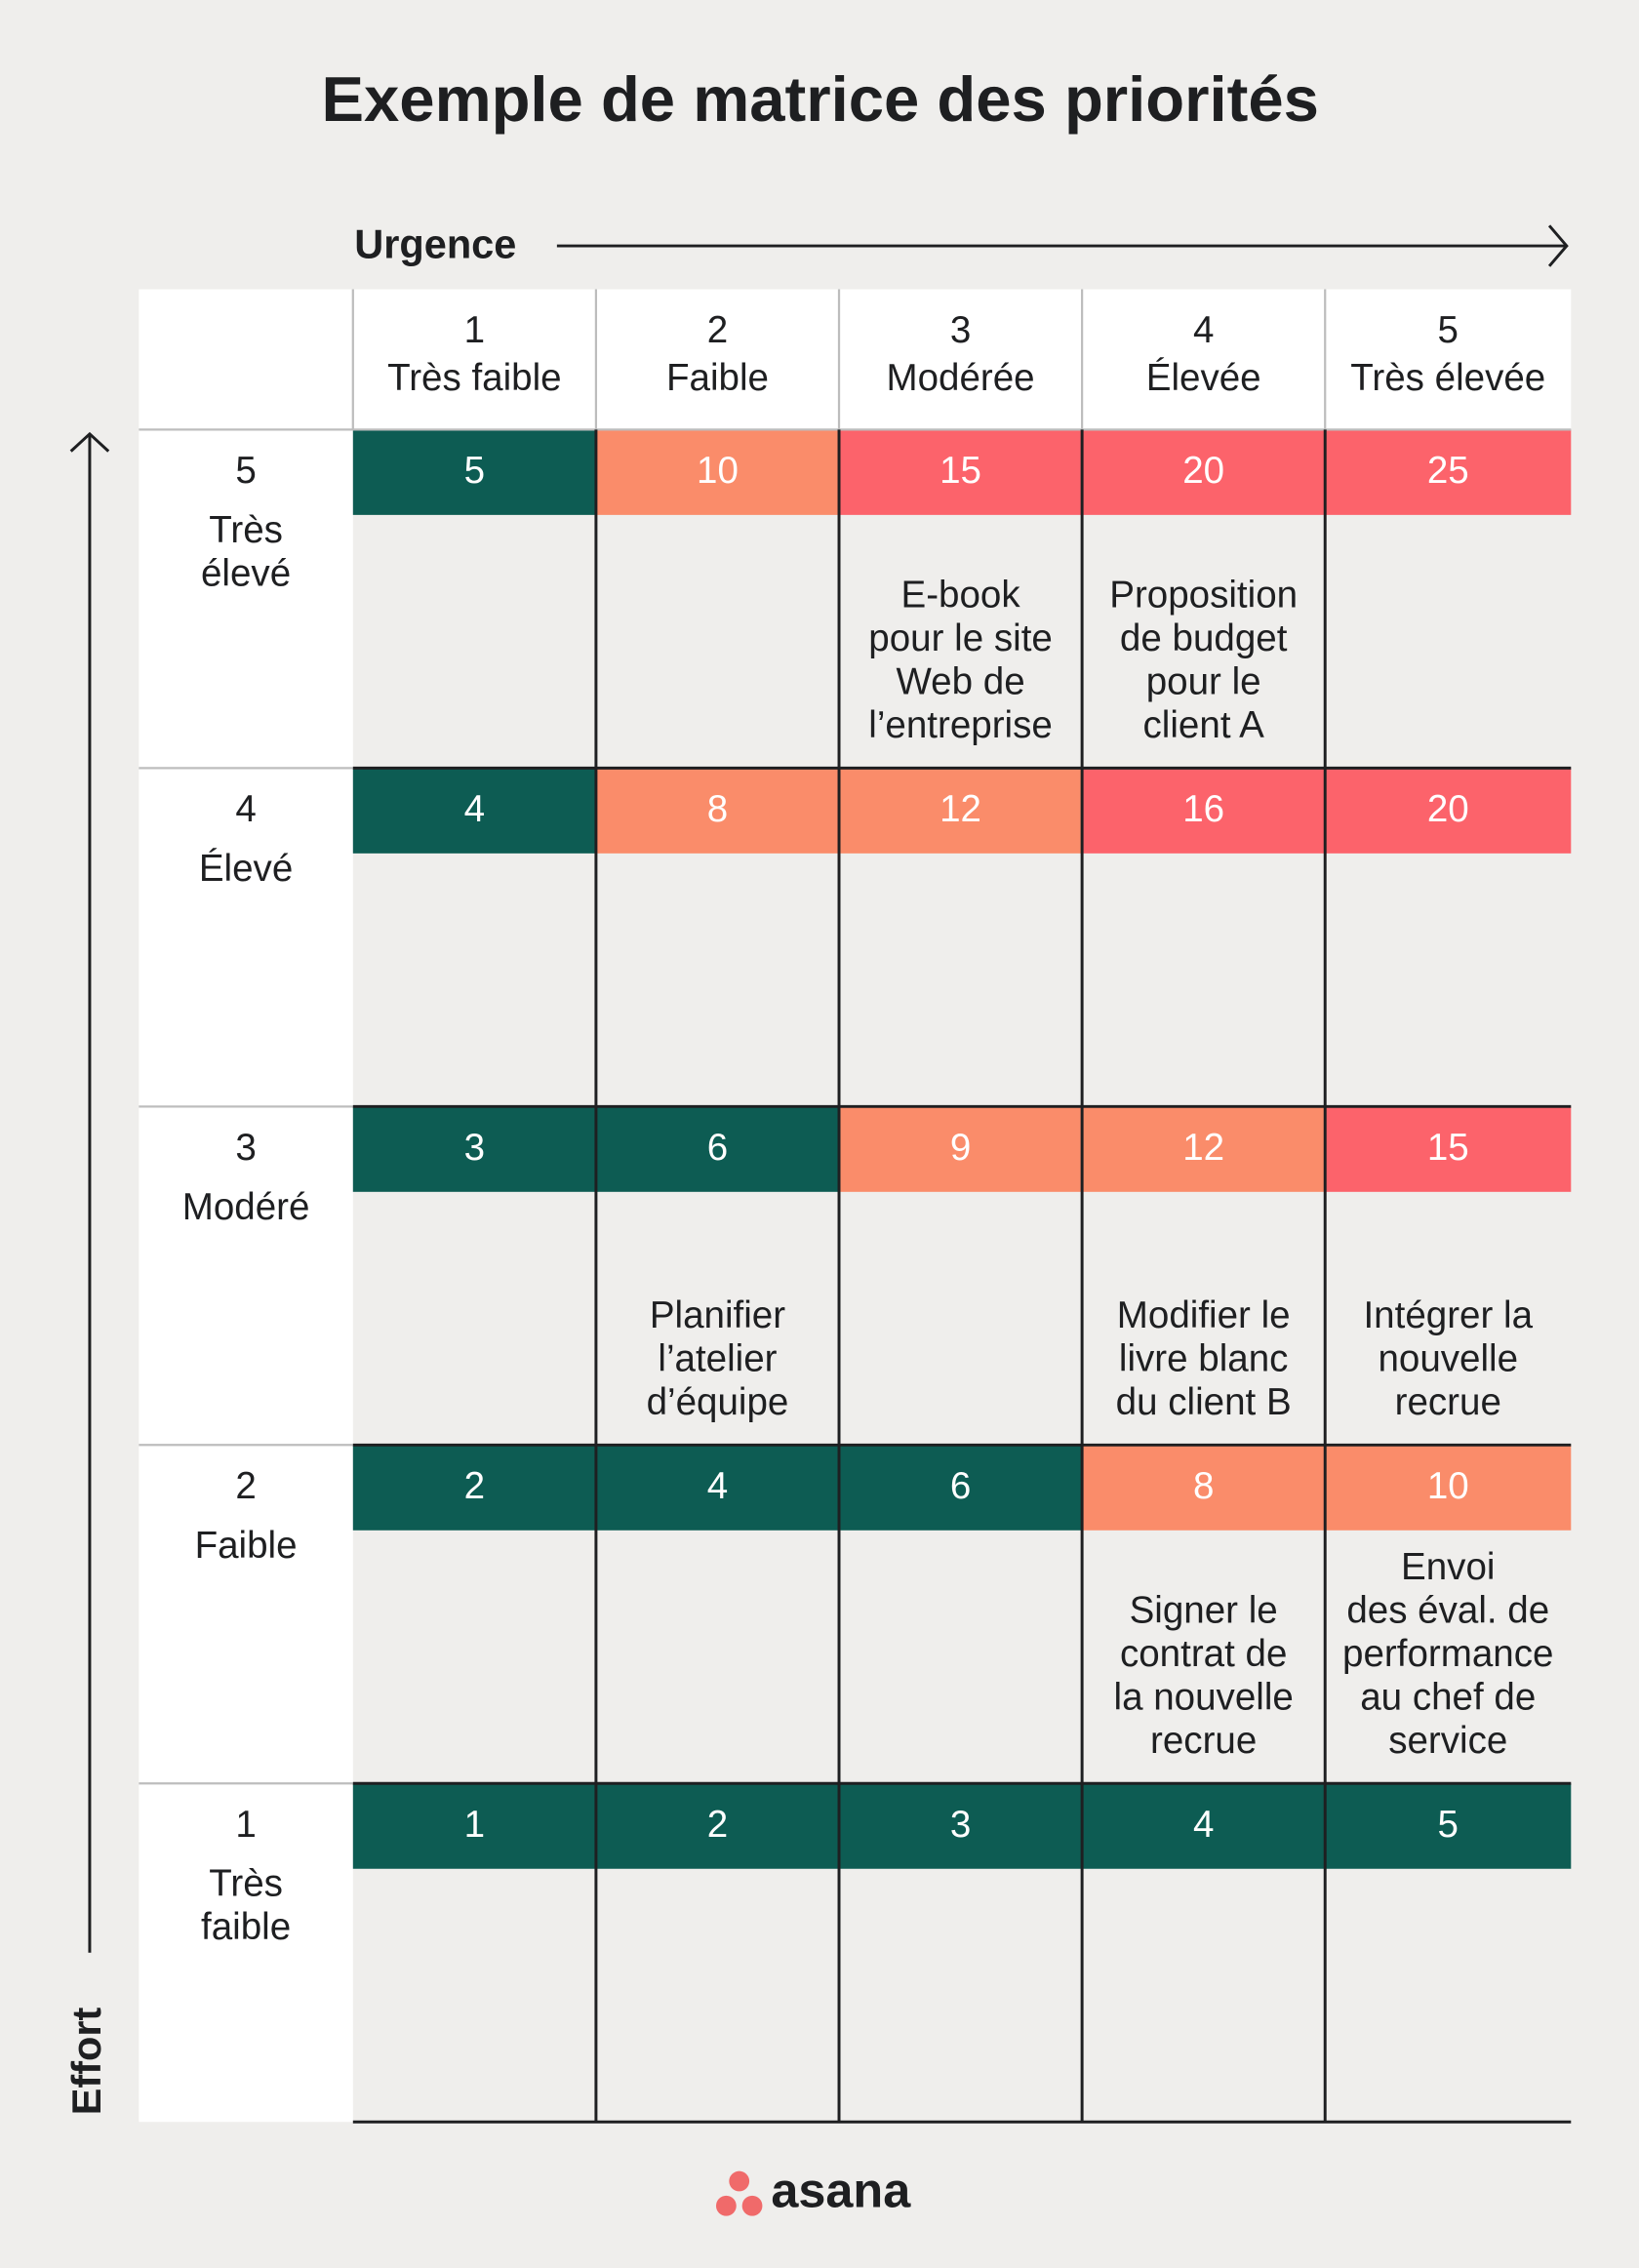 Image resolution: width=1639 pixels, height=2268 pixels. What do you see at coordinates (1204, 725) in the screenshot?
I see `task-line: client A` at bounding box center [1204, 725].